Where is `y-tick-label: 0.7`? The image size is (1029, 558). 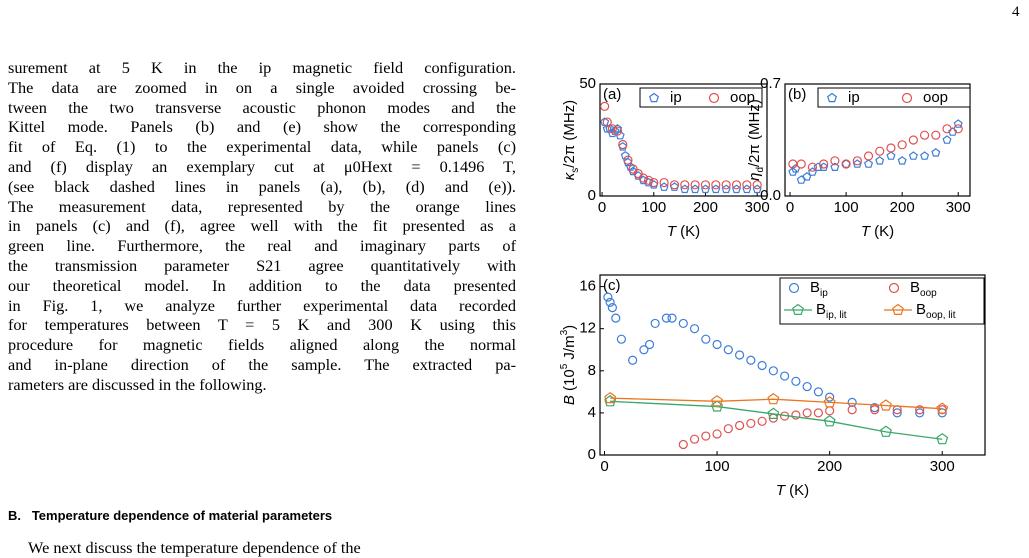 y-tick-label: 0.7 is located at coordinates (770, 83).